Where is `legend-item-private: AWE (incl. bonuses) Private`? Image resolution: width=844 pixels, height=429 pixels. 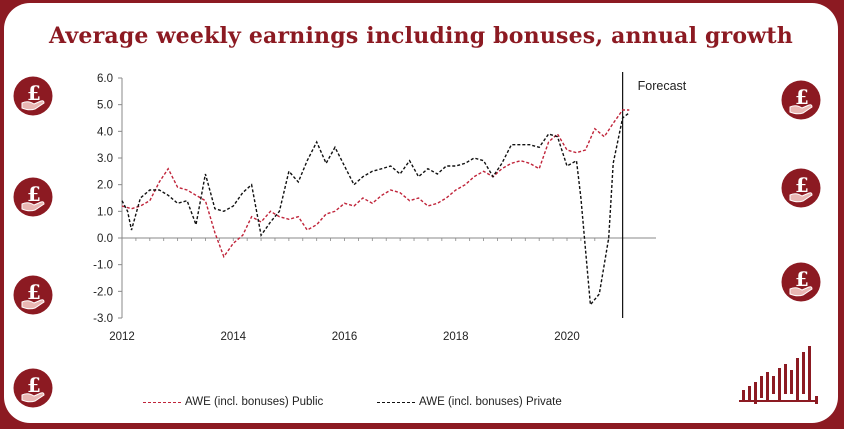
legend-item-private: AWE (incl. bonuses) Private is located at coordinates (469, 402).